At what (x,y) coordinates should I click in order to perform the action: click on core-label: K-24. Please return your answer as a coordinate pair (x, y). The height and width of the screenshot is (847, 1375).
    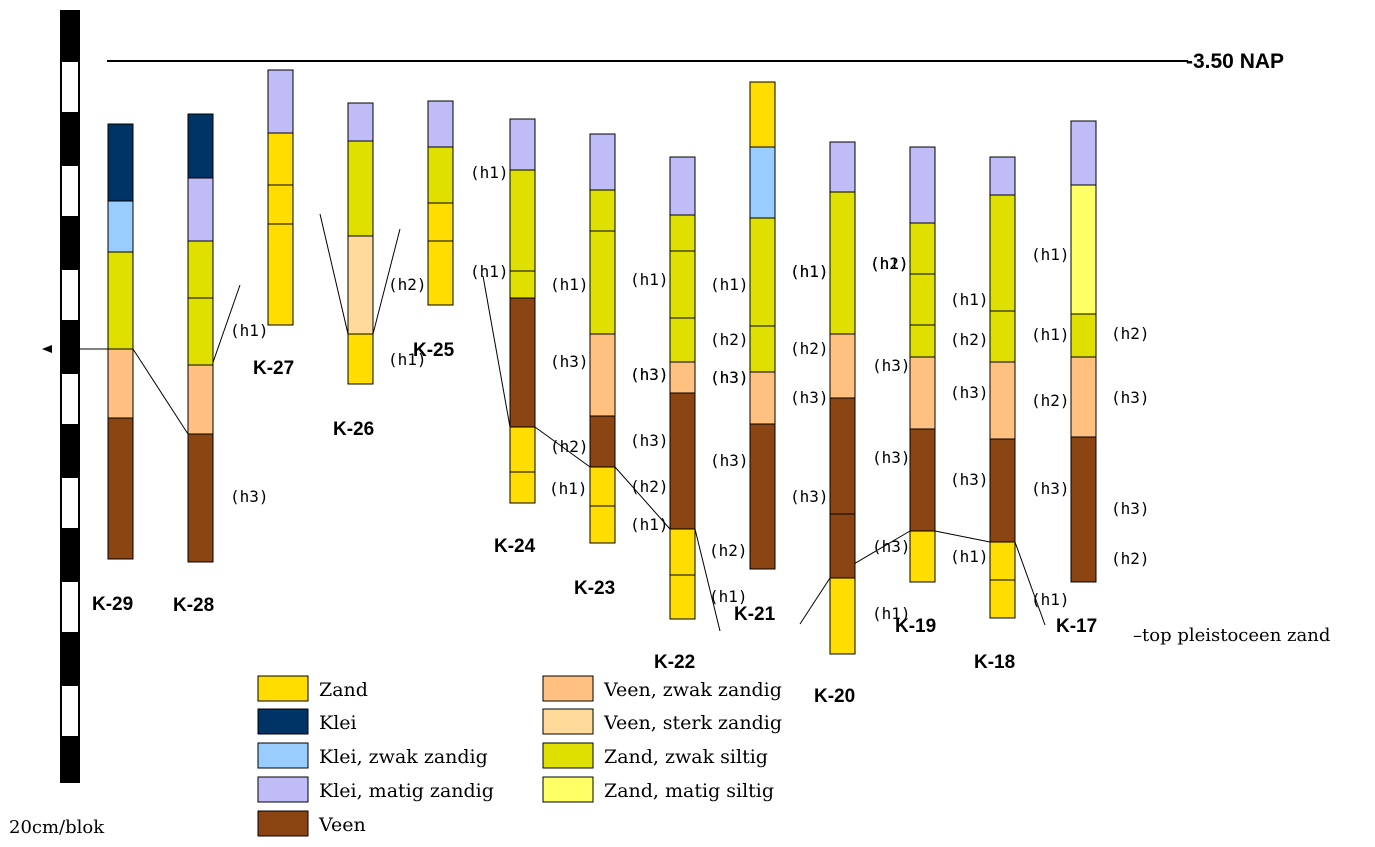
    Looking at the image, I should click on (515, 546).